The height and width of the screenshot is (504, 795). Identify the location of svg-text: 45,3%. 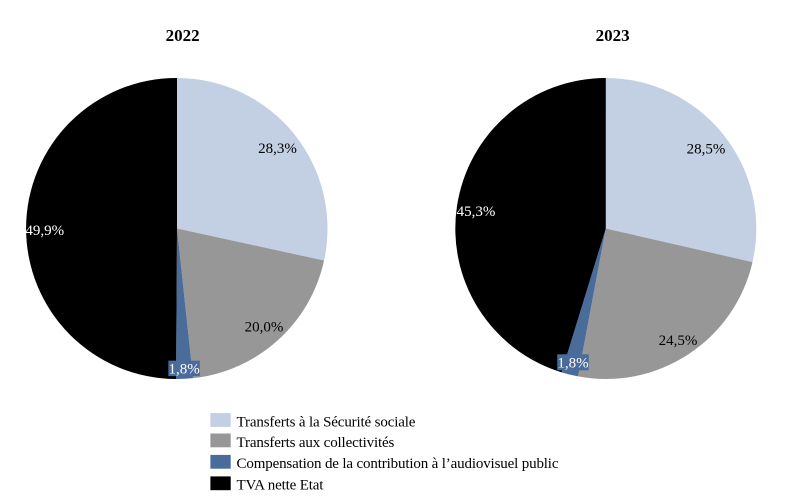
(476, 212).